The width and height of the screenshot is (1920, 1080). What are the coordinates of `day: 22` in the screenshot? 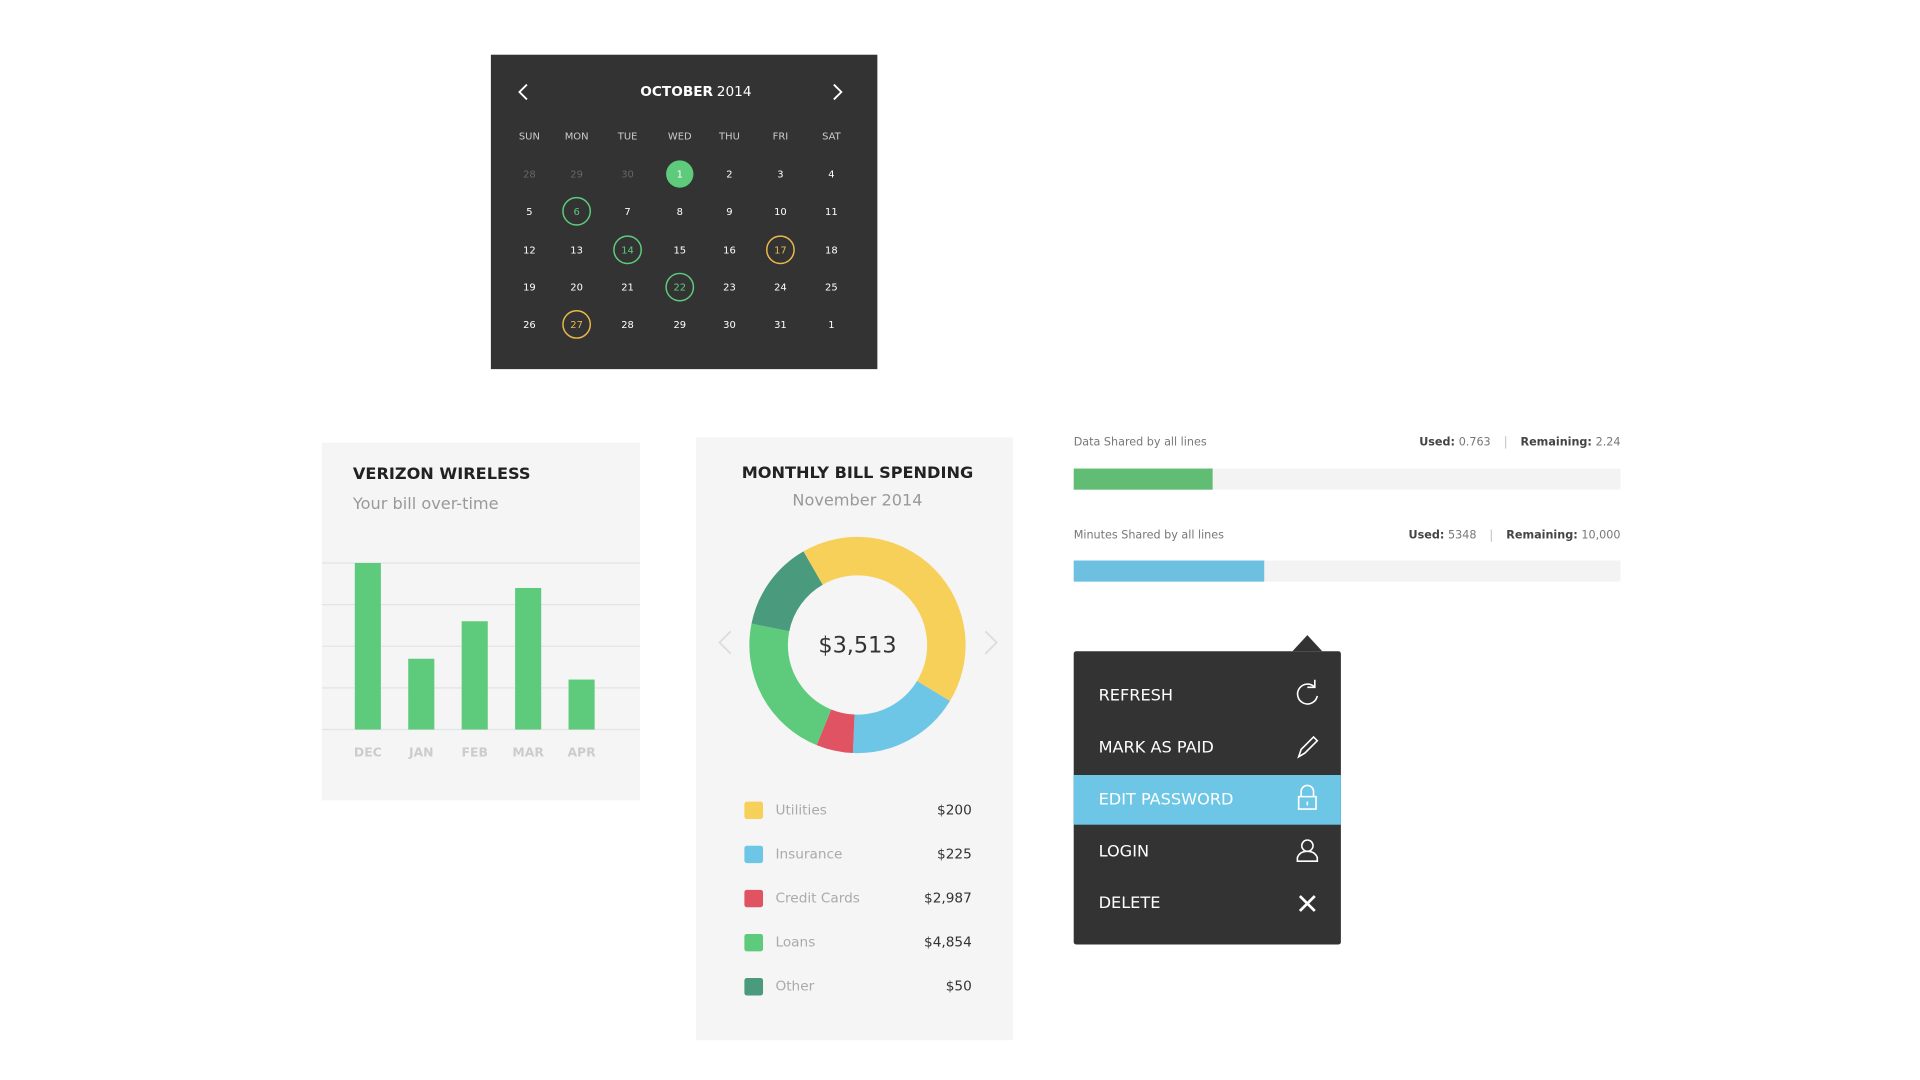 It's located at (679, 288).